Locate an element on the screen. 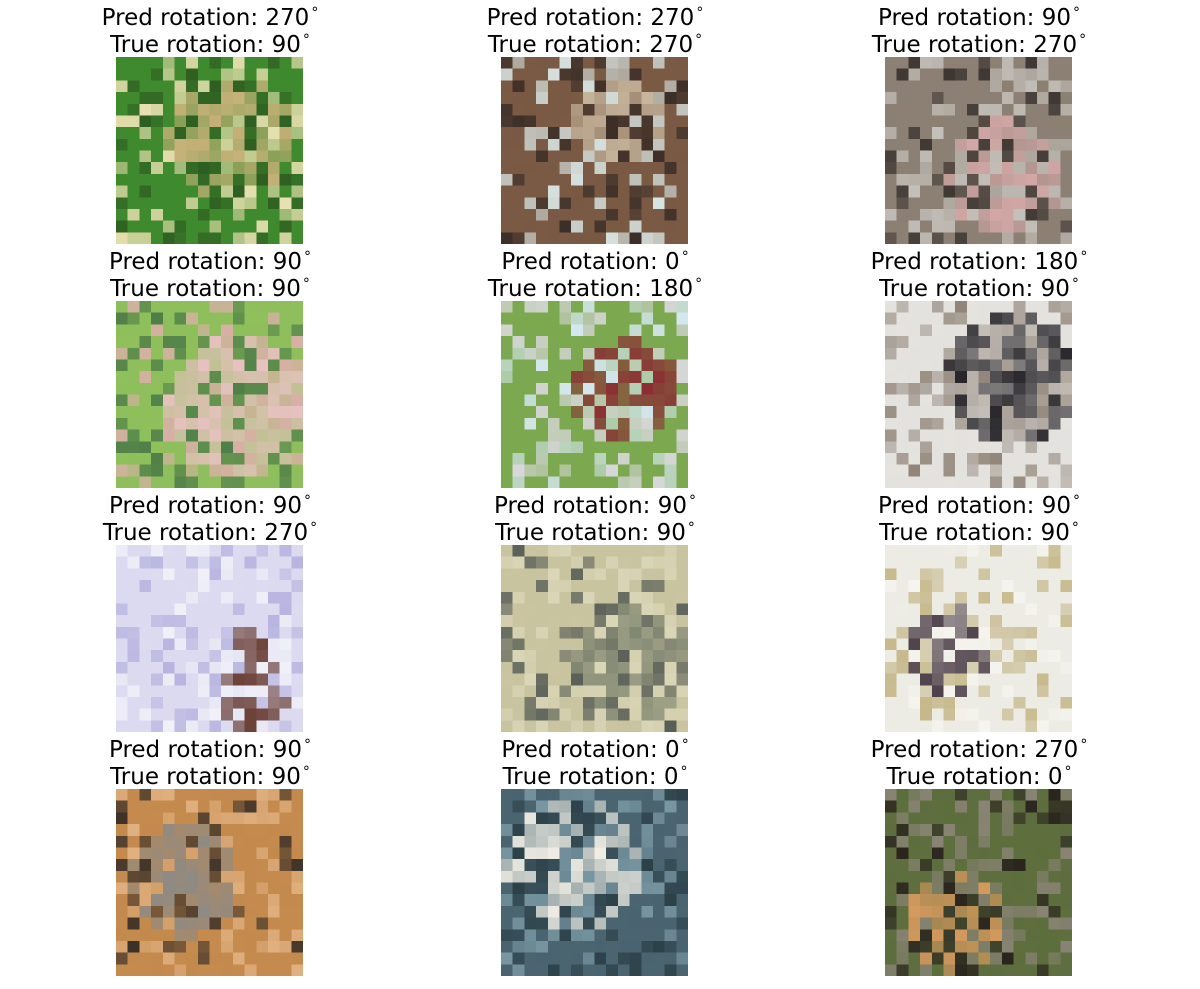 The image size is (1200, 989). true-value: 180 is located at coordinates (671, 289).